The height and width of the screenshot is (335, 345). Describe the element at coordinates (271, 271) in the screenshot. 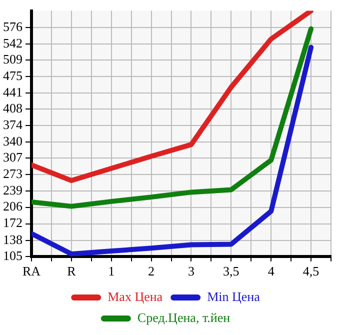

I see `x-tick-label: 4` at that location.